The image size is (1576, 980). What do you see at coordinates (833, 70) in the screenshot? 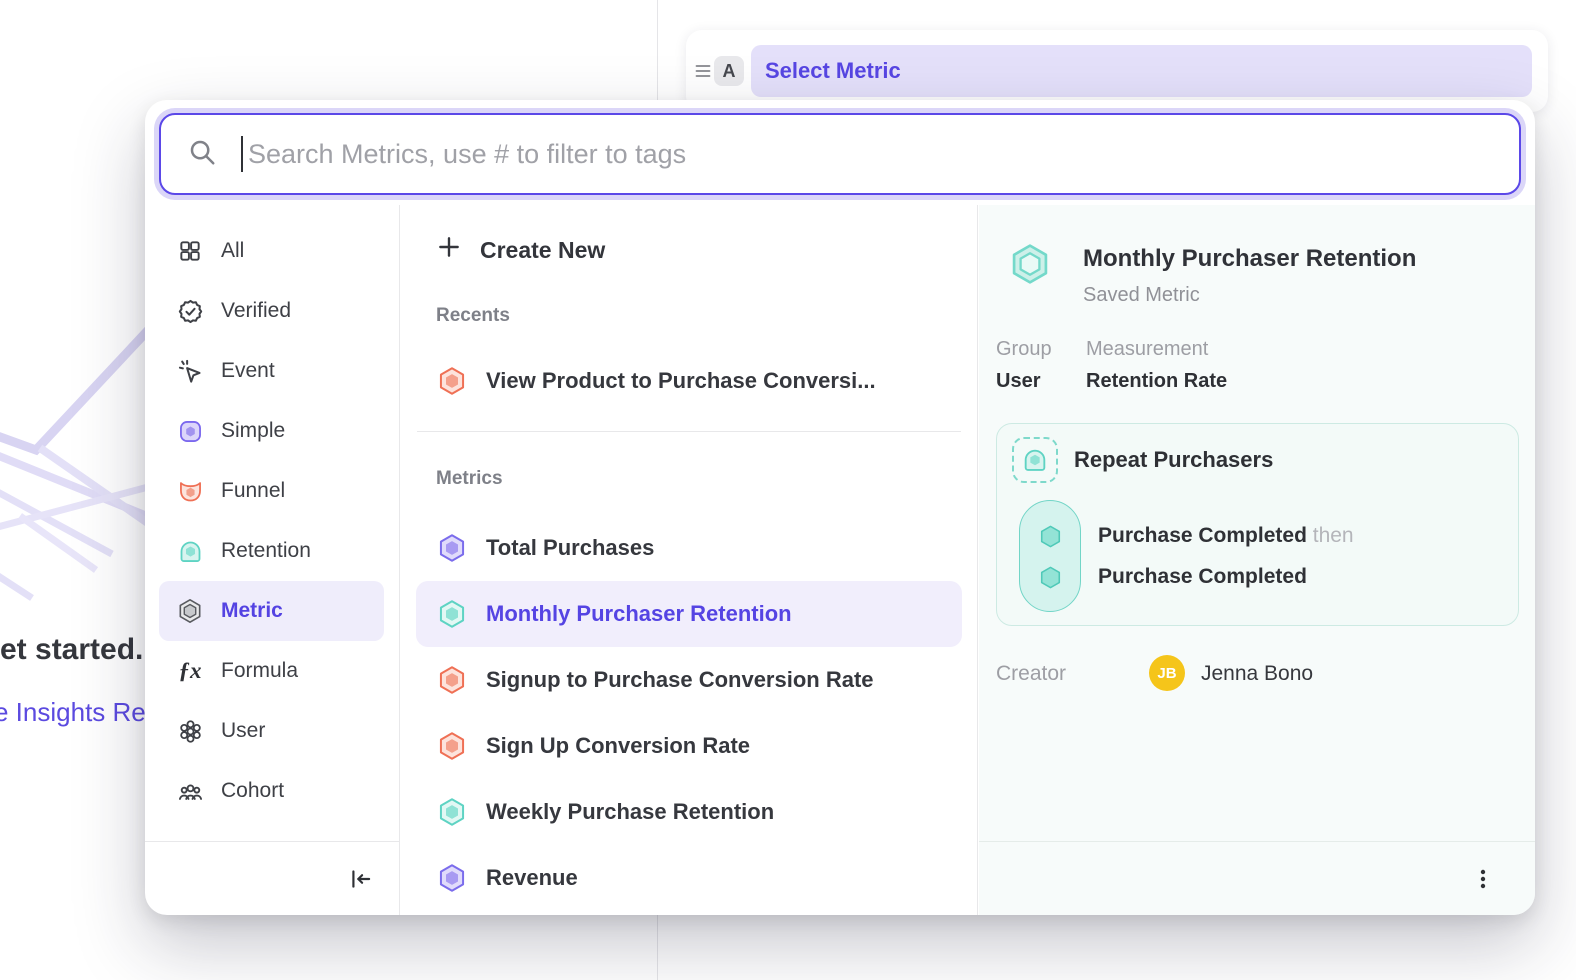
I see `select-metric-label: Select Metric` at bounding box center [833, 70].